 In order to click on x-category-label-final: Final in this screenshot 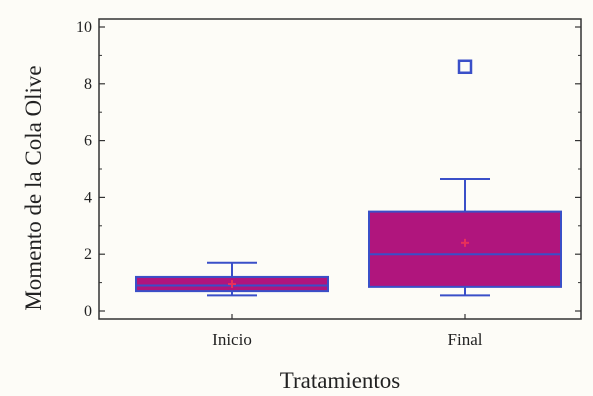, I will do `click(465, 339)`.